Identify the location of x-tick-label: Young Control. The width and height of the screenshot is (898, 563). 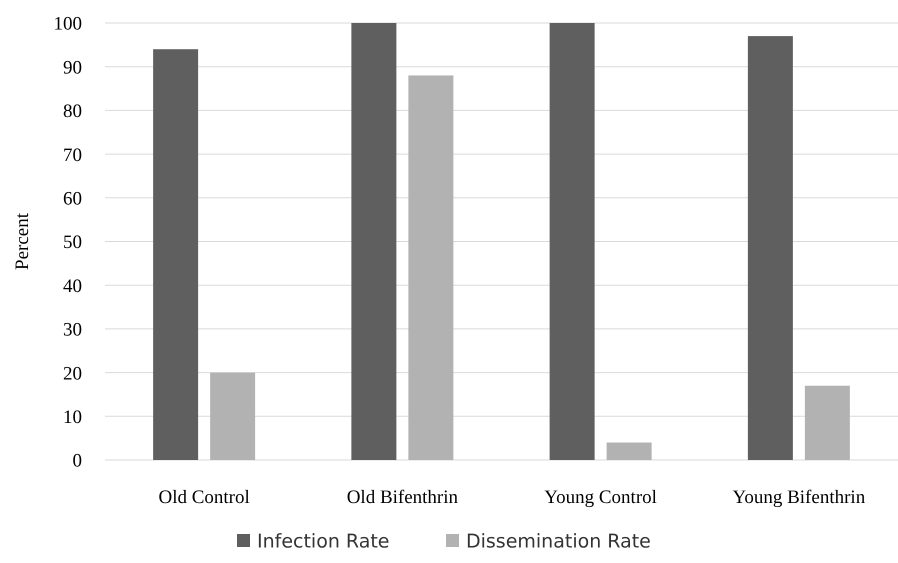
(600, 497).